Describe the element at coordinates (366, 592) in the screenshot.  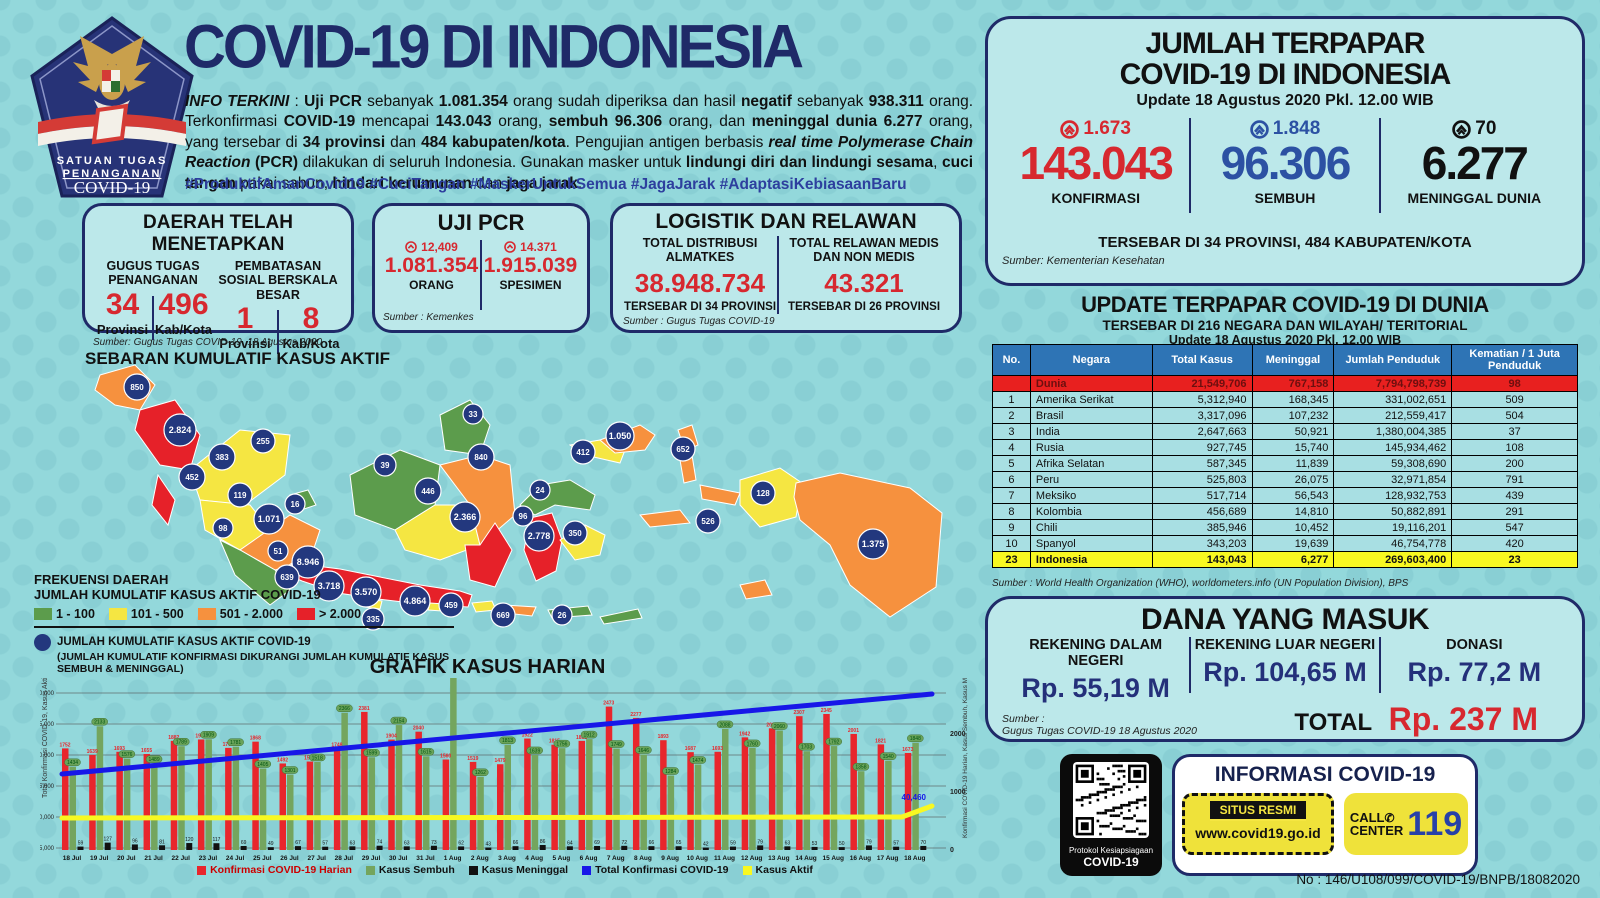
I see `case-badge-value: 3.570` at that location.